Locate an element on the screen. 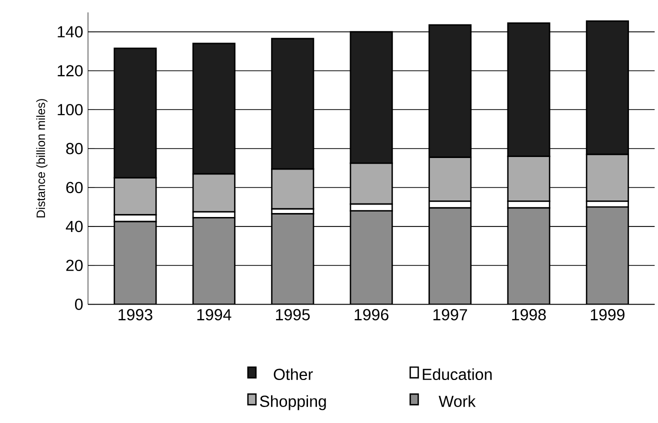 Image resolution: width=658 pixels, height=423 pixels. y-axis-title: Distance (billion miles) is located at coordinates (42, 158).